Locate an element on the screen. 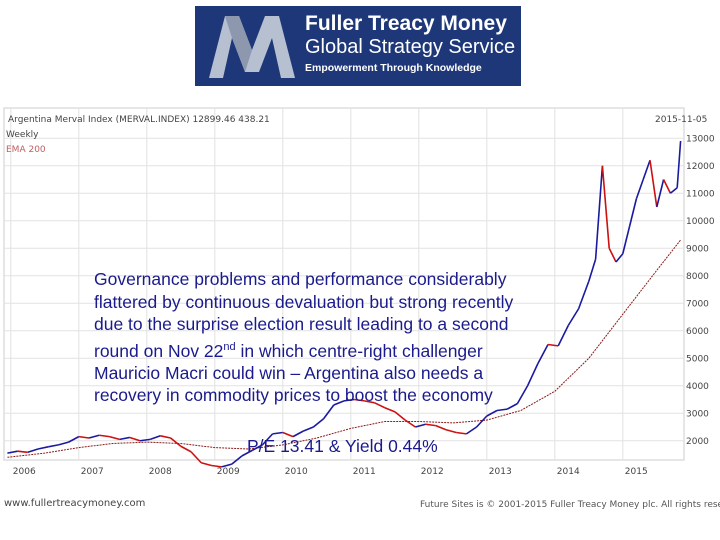  x-tick-label: 2012 is located at coordinates (432, 472).